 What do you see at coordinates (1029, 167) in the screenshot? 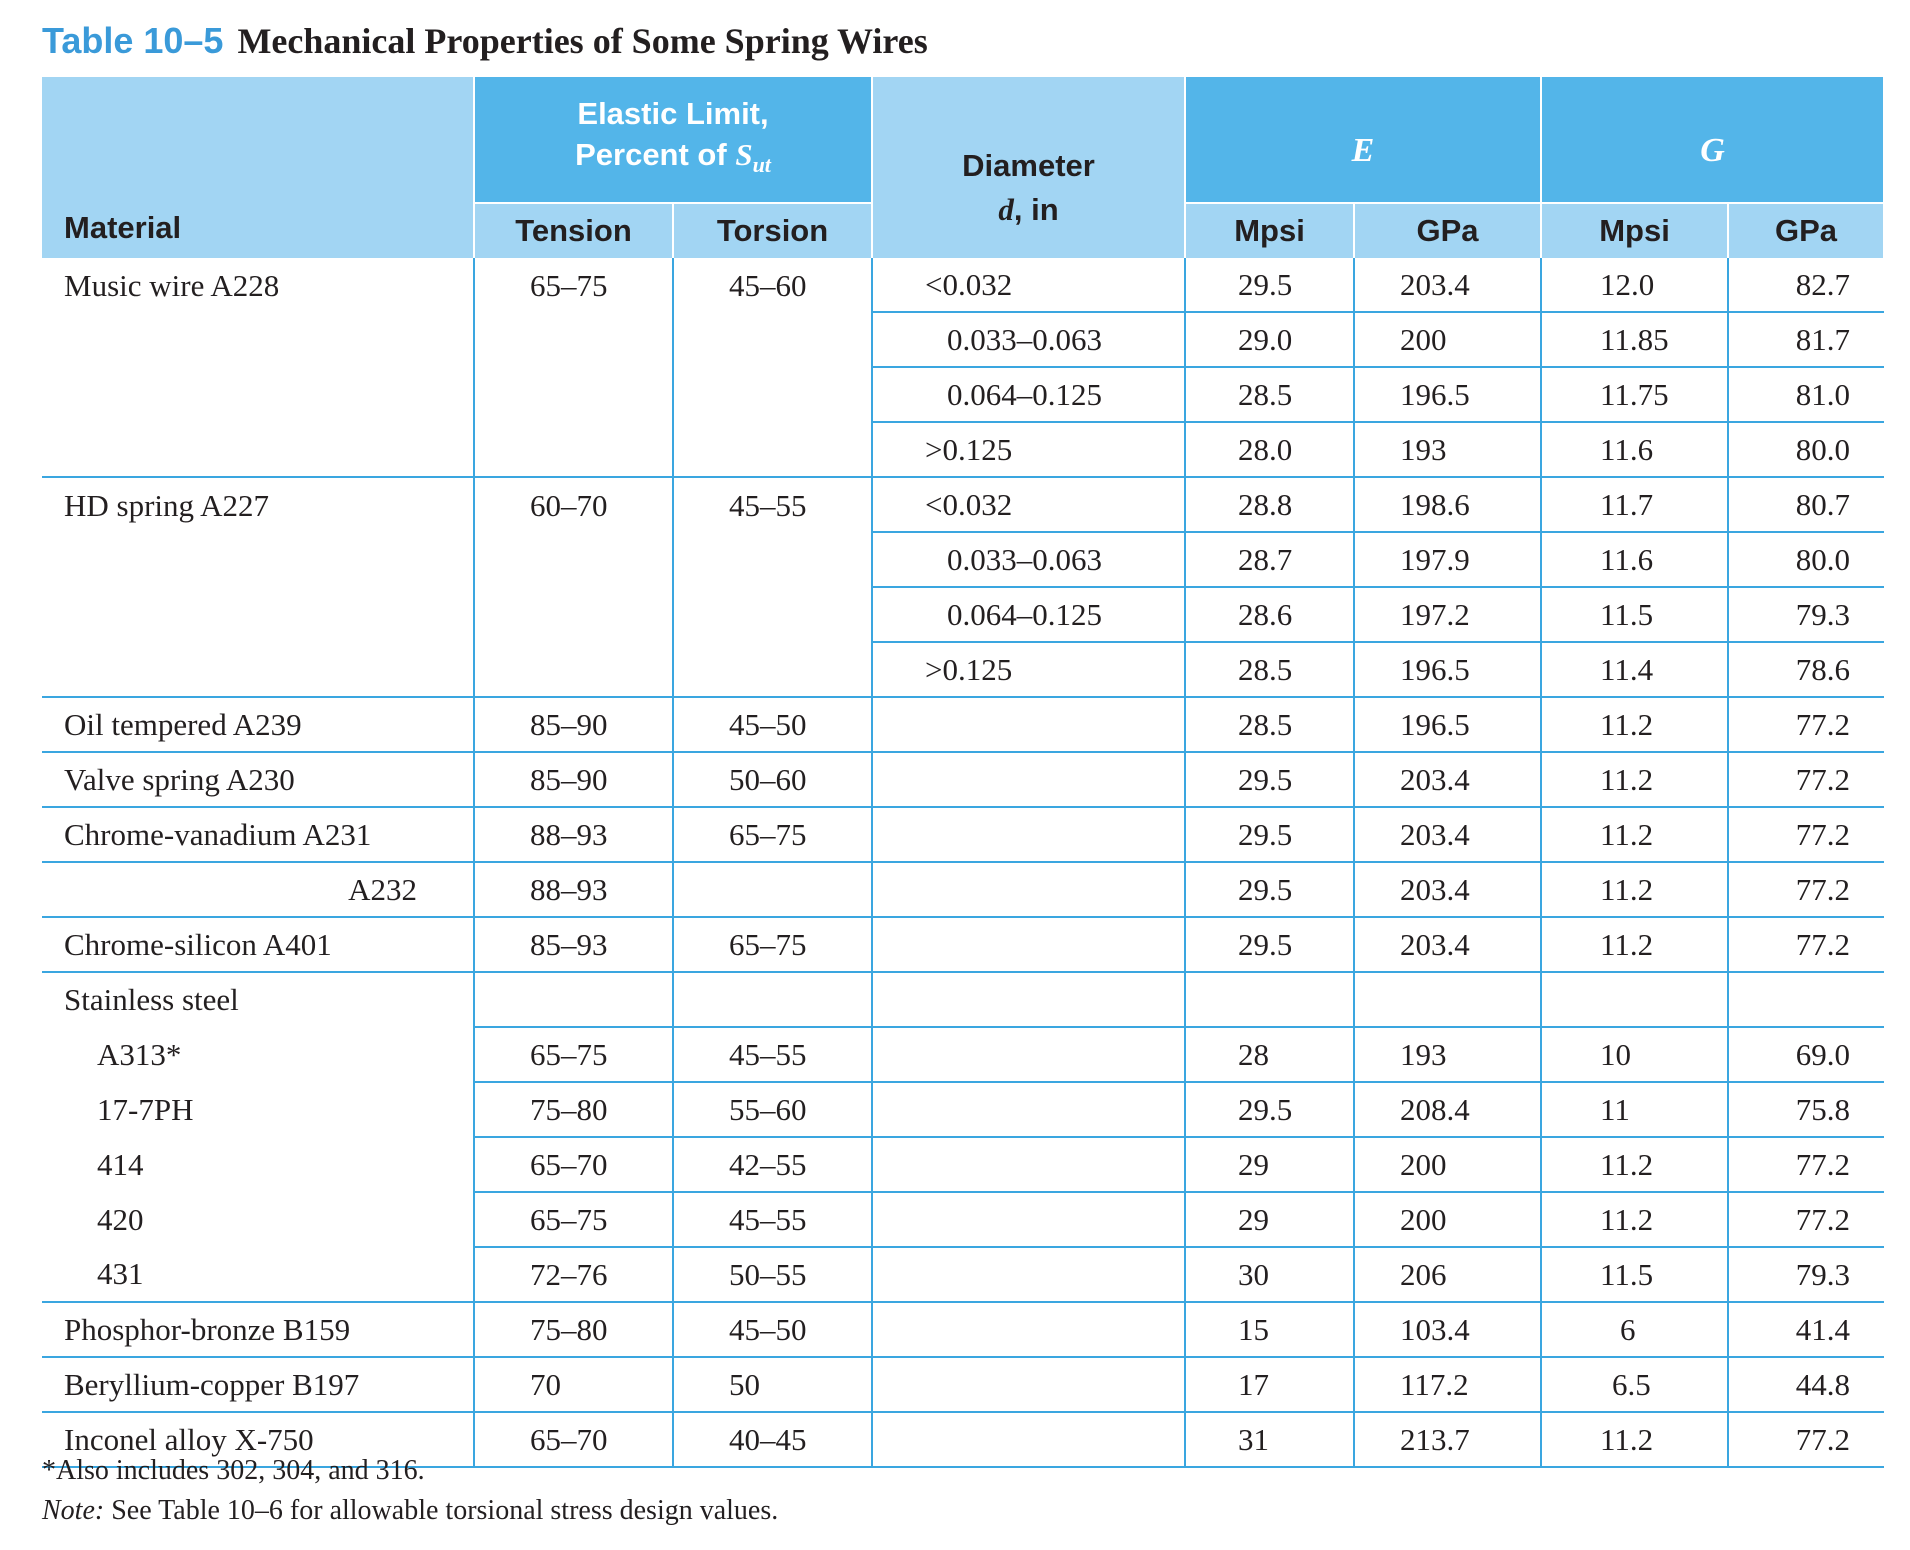
I see `header-diameter: Diameter d, in` at bounding box center [1029, 167].